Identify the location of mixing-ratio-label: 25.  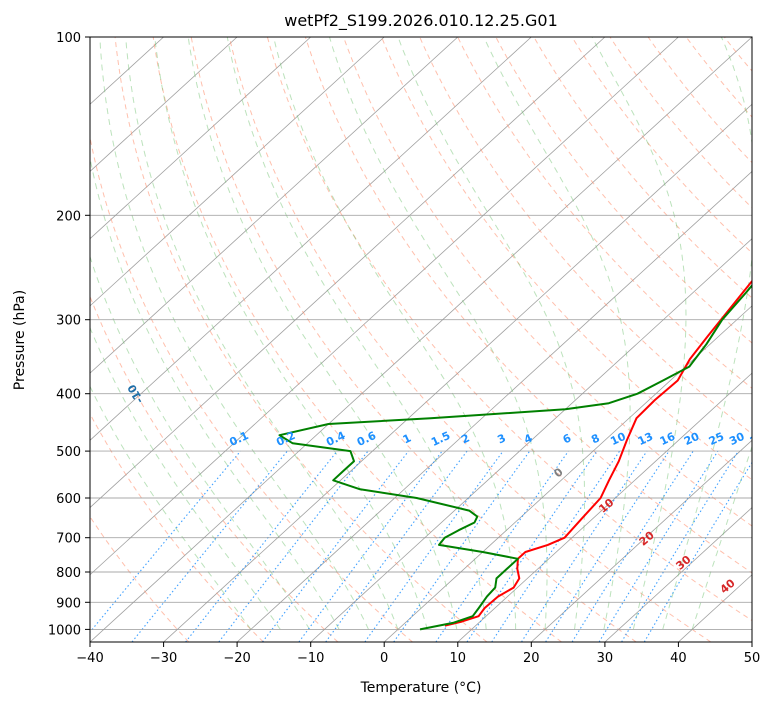
(716, 439).